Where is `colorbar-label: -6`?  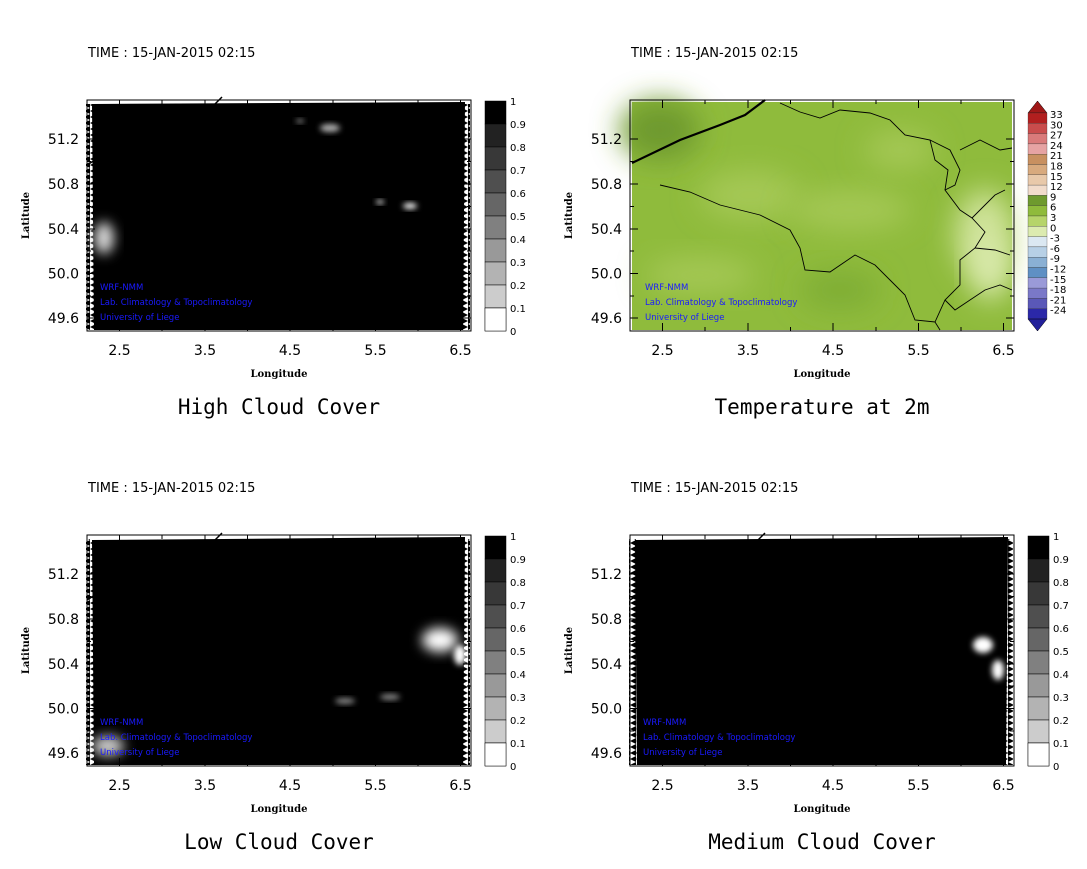
colorbar-label: -6 is located at coordinates (1055, 249).